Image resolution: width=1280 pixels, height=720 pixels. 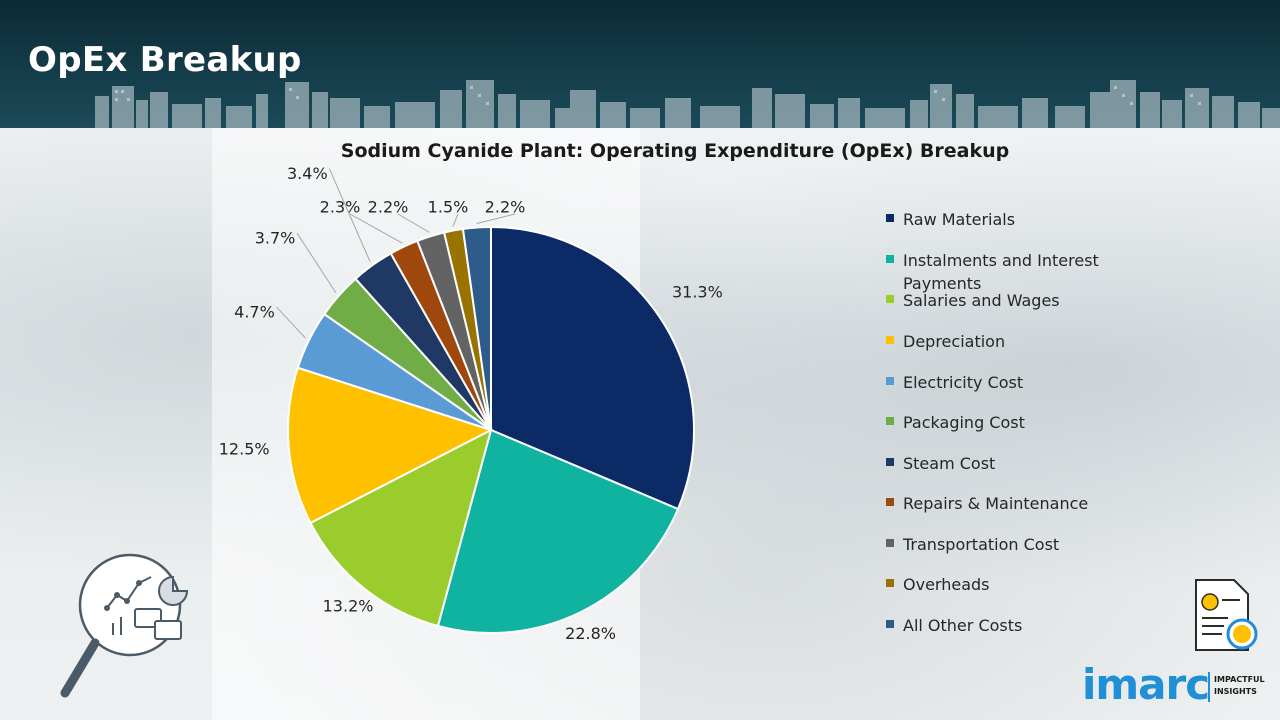 What do you see at coordinates (476, 328) in the screenshot?
I see `pie-slice-all-other-costs` at bounding box center [476, 328].